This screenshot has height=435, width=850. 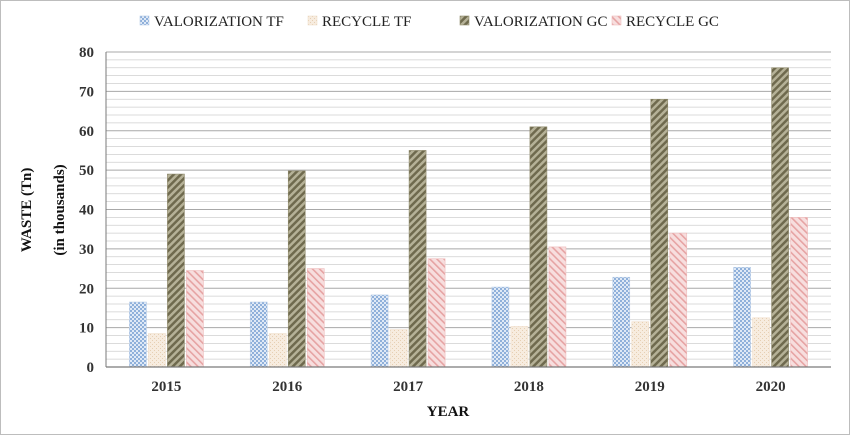 What do you see at coordinates (672, 22) in the screenshot?
I see `legend-label: RECYCLE GC` at bounding box center [672, 22].